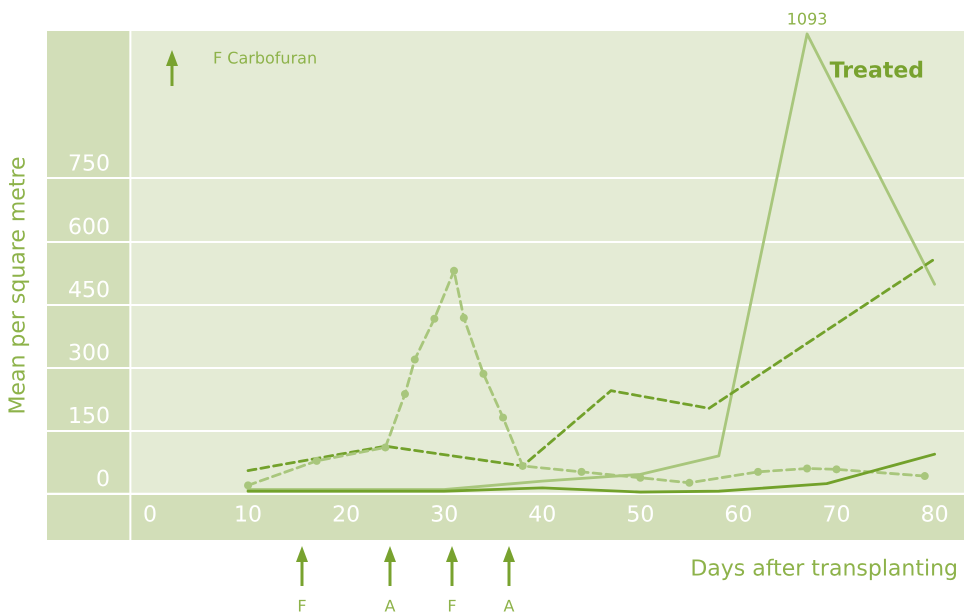 The width and height of the screenshot is (964, 616). I want to click on y-tick-label: 0, so click(103, 479).